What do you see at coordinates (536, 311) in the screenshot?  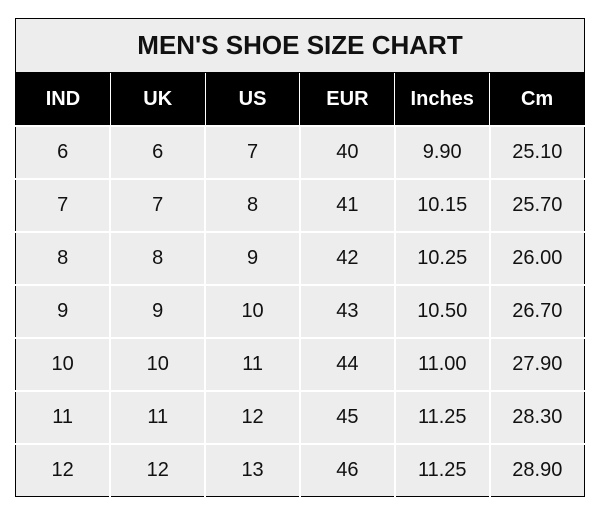 I see `table-cell: 26.70` at bounding box center [536, 311].